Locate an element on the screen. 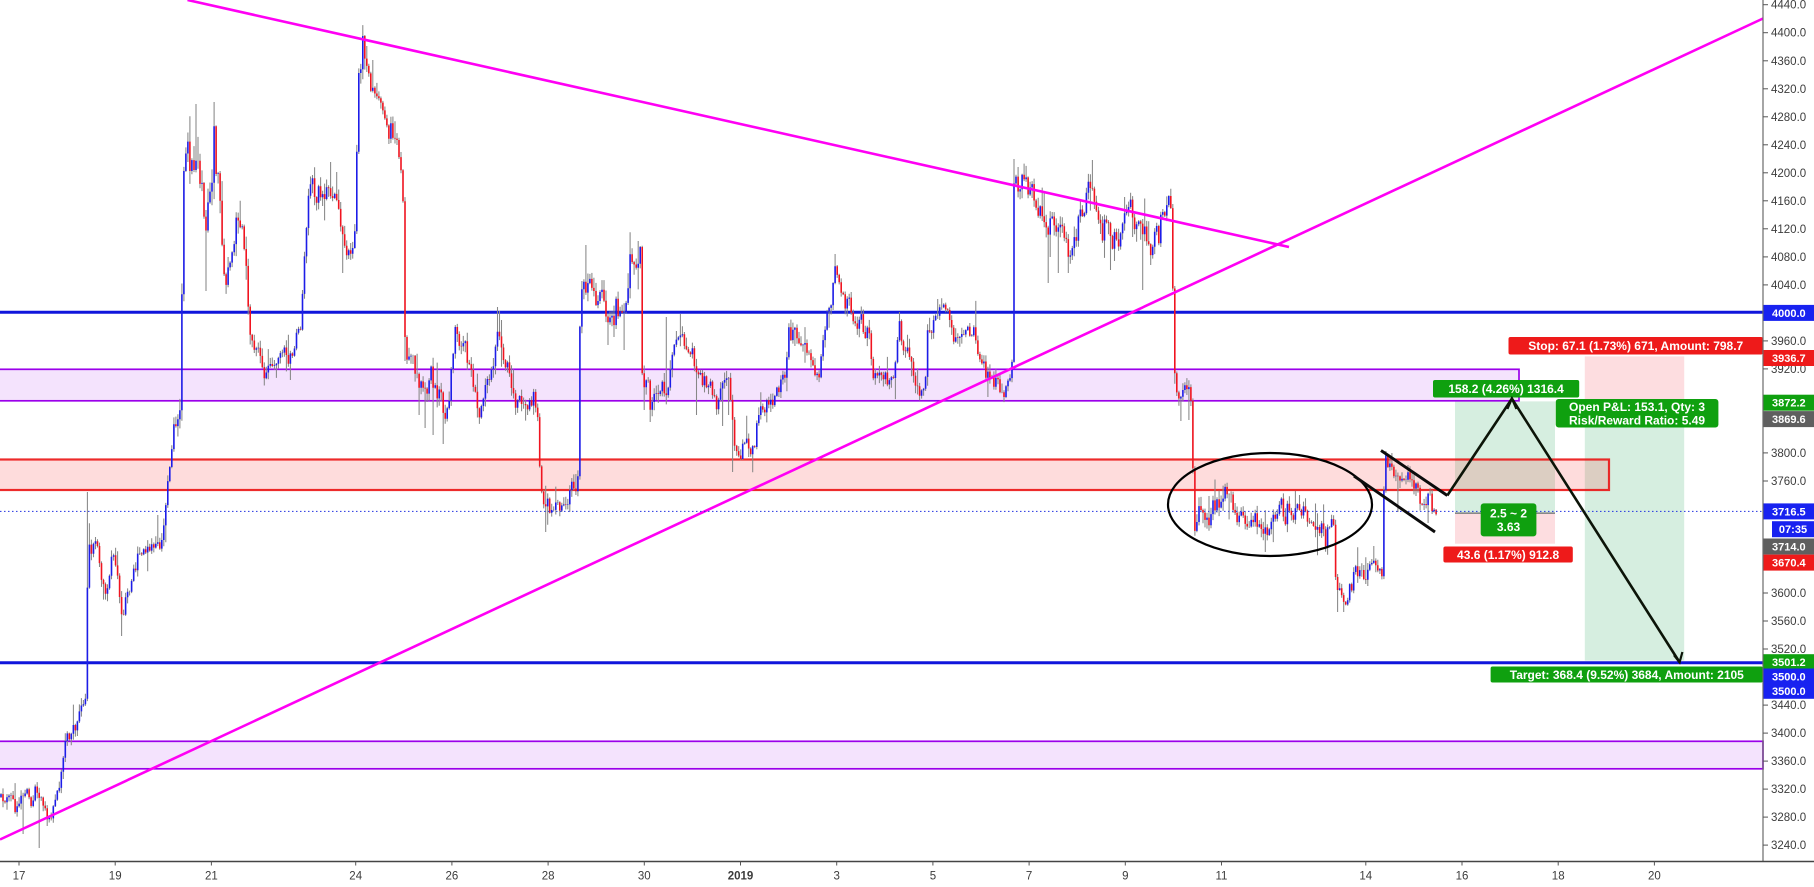  svg-text: Open P&L: 153.1, Qty: 3 is located at coordinates (1637, 407).